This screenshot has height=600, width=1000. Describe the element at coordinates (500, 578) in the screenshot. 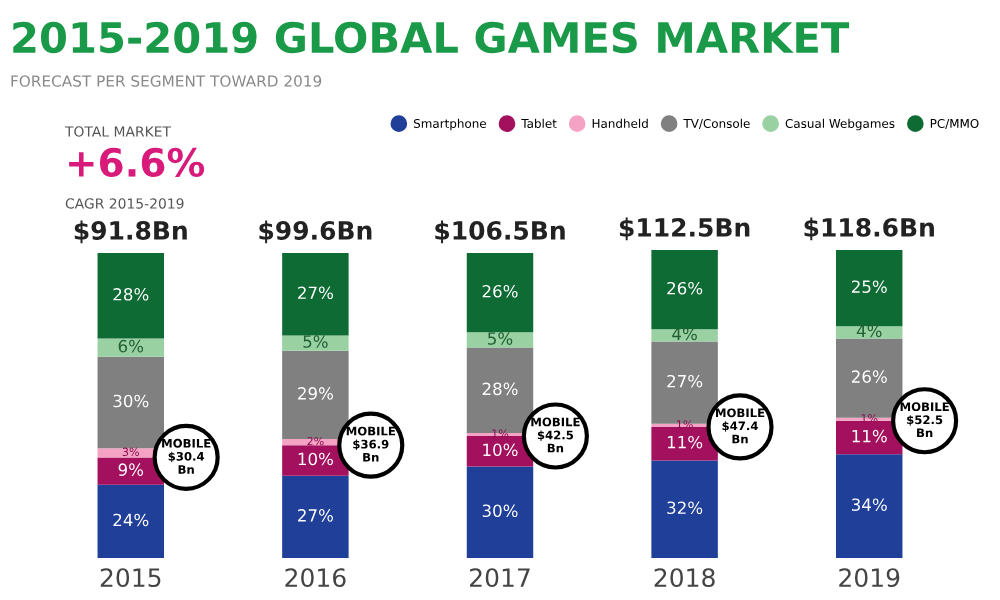

I see `x-tick-label: 2017` at that location.